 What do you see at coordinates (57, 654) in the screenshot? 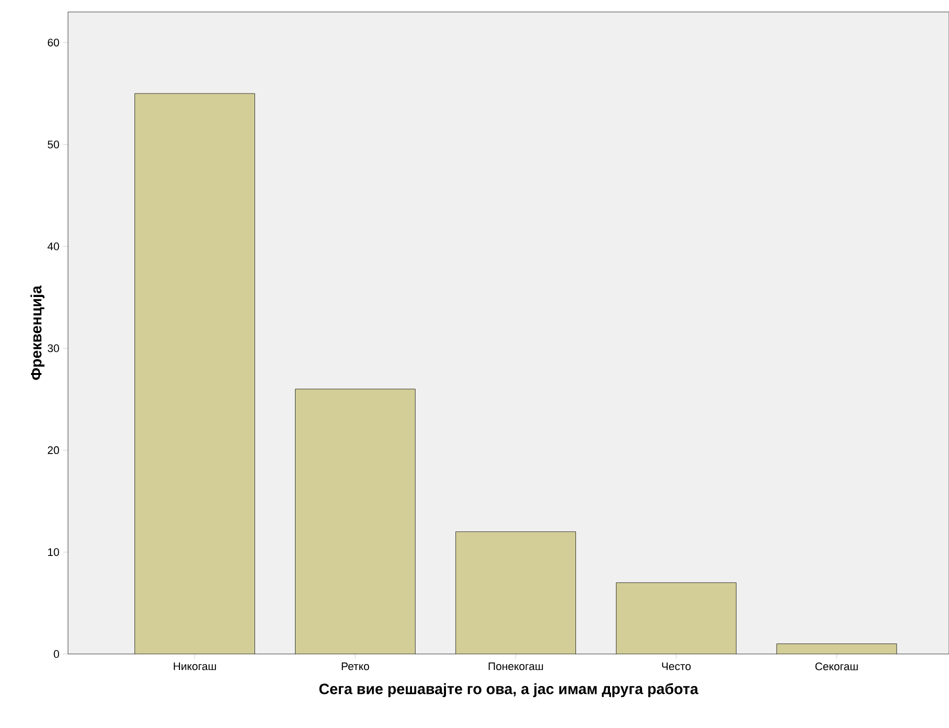
I see `y-tick-label: 0` at bounding box center [57, 654].